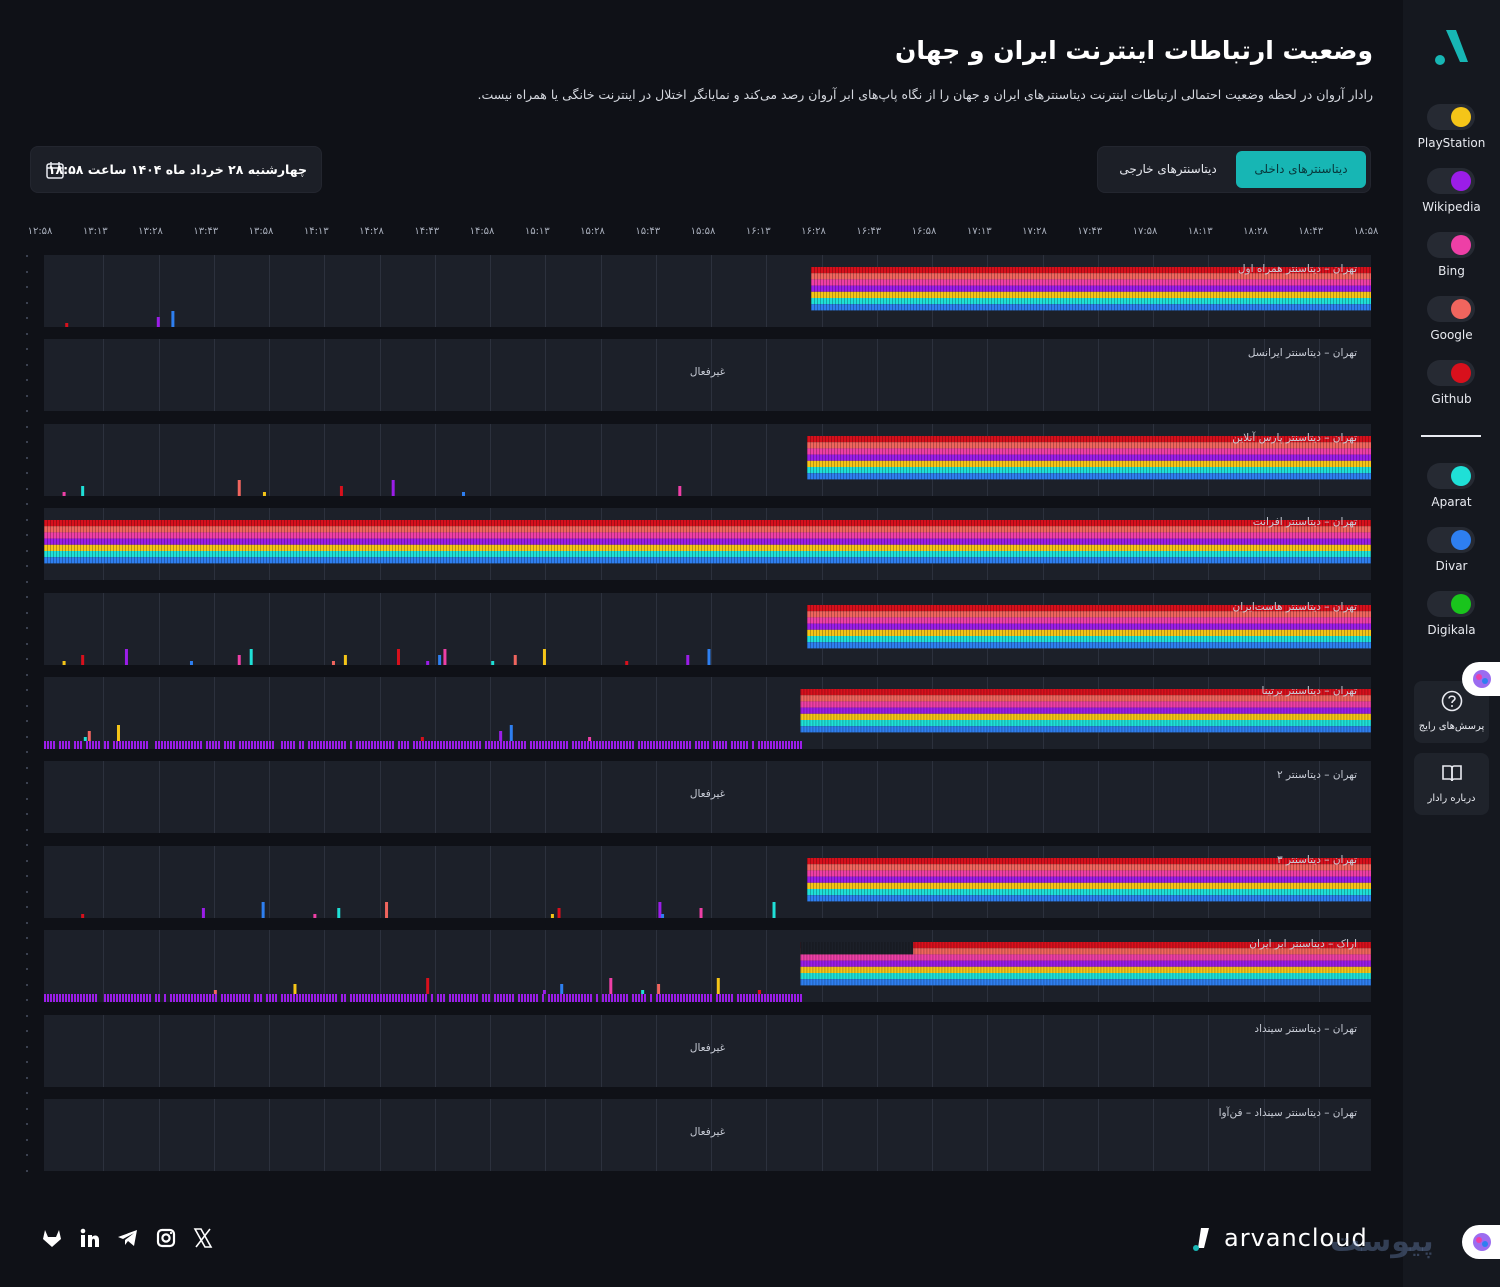 This screenshot has width=1500, height=1287. I want to click on datacenter-row: تهران – دیتاسنتر افرانت, so click(707, 544).